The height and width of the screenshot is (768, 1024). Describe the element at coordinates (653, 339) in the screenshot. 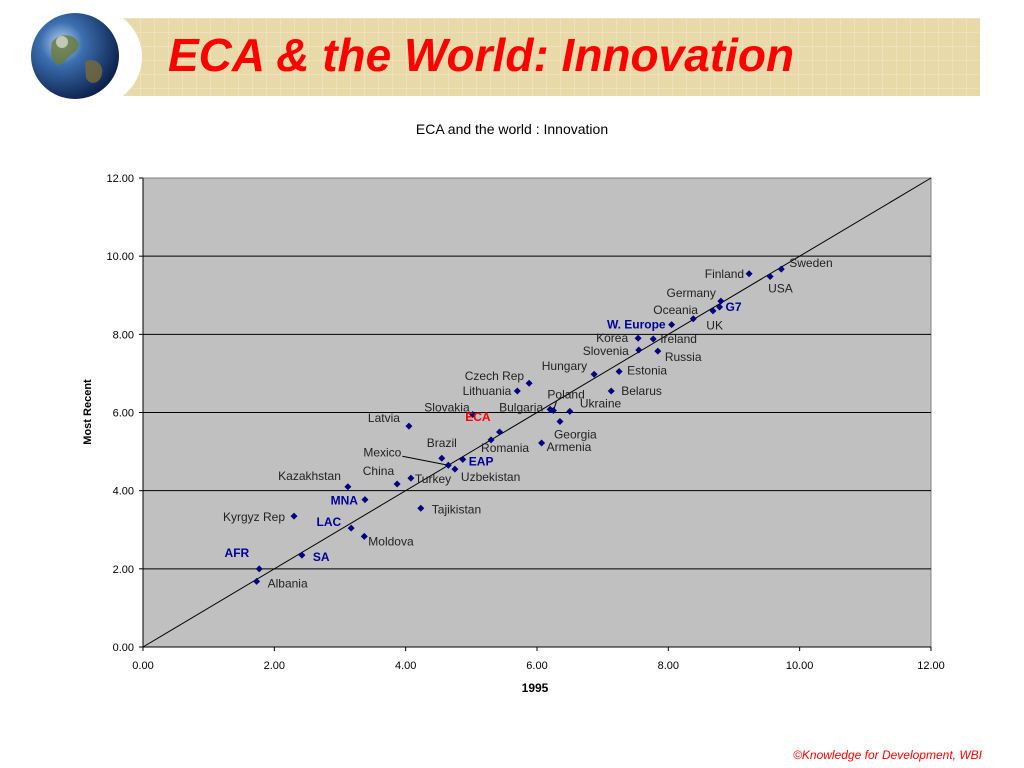

I see `data-point-ireland` at that location.